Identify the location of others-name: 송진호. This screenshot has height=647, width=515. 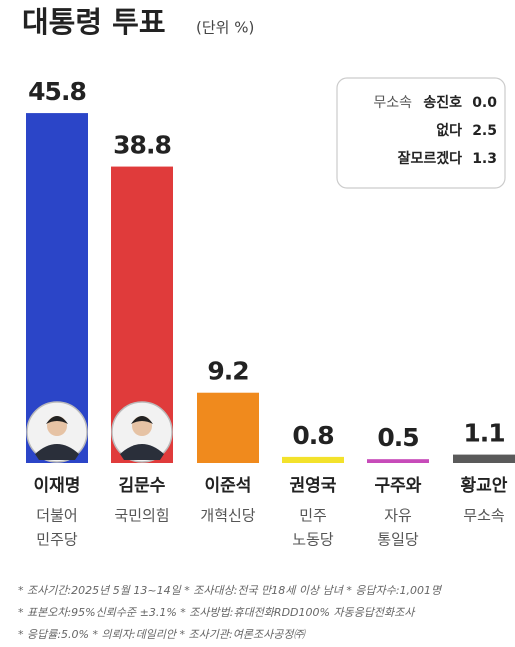
(442, 102).